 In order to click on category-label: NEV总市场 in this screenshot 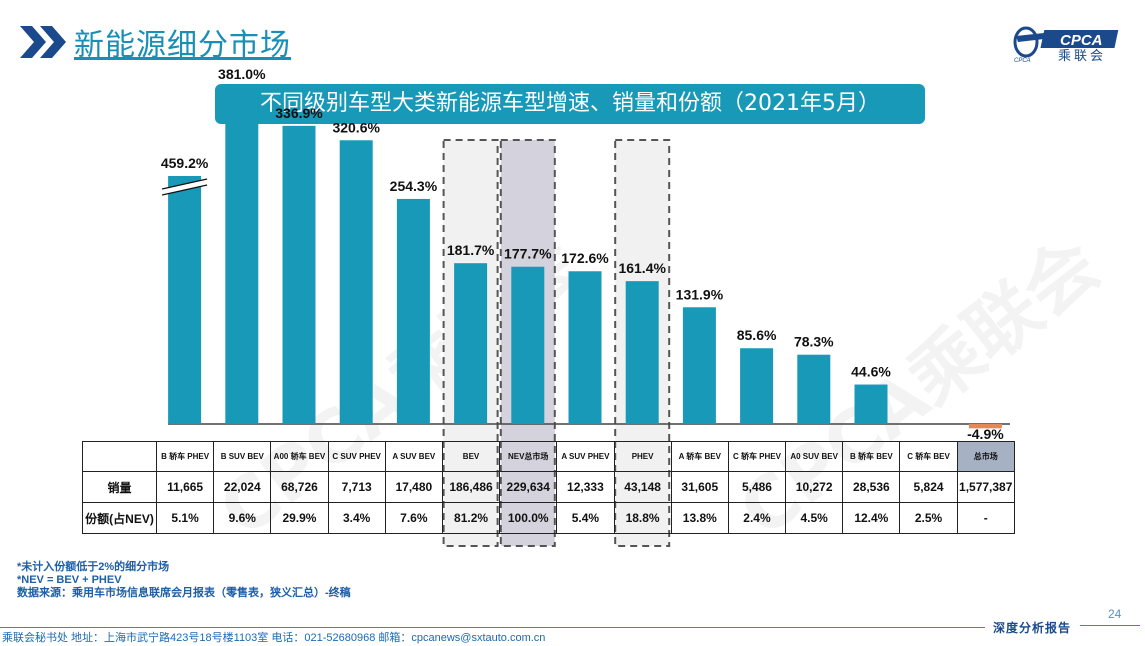, I will do `click(528, 456)`.